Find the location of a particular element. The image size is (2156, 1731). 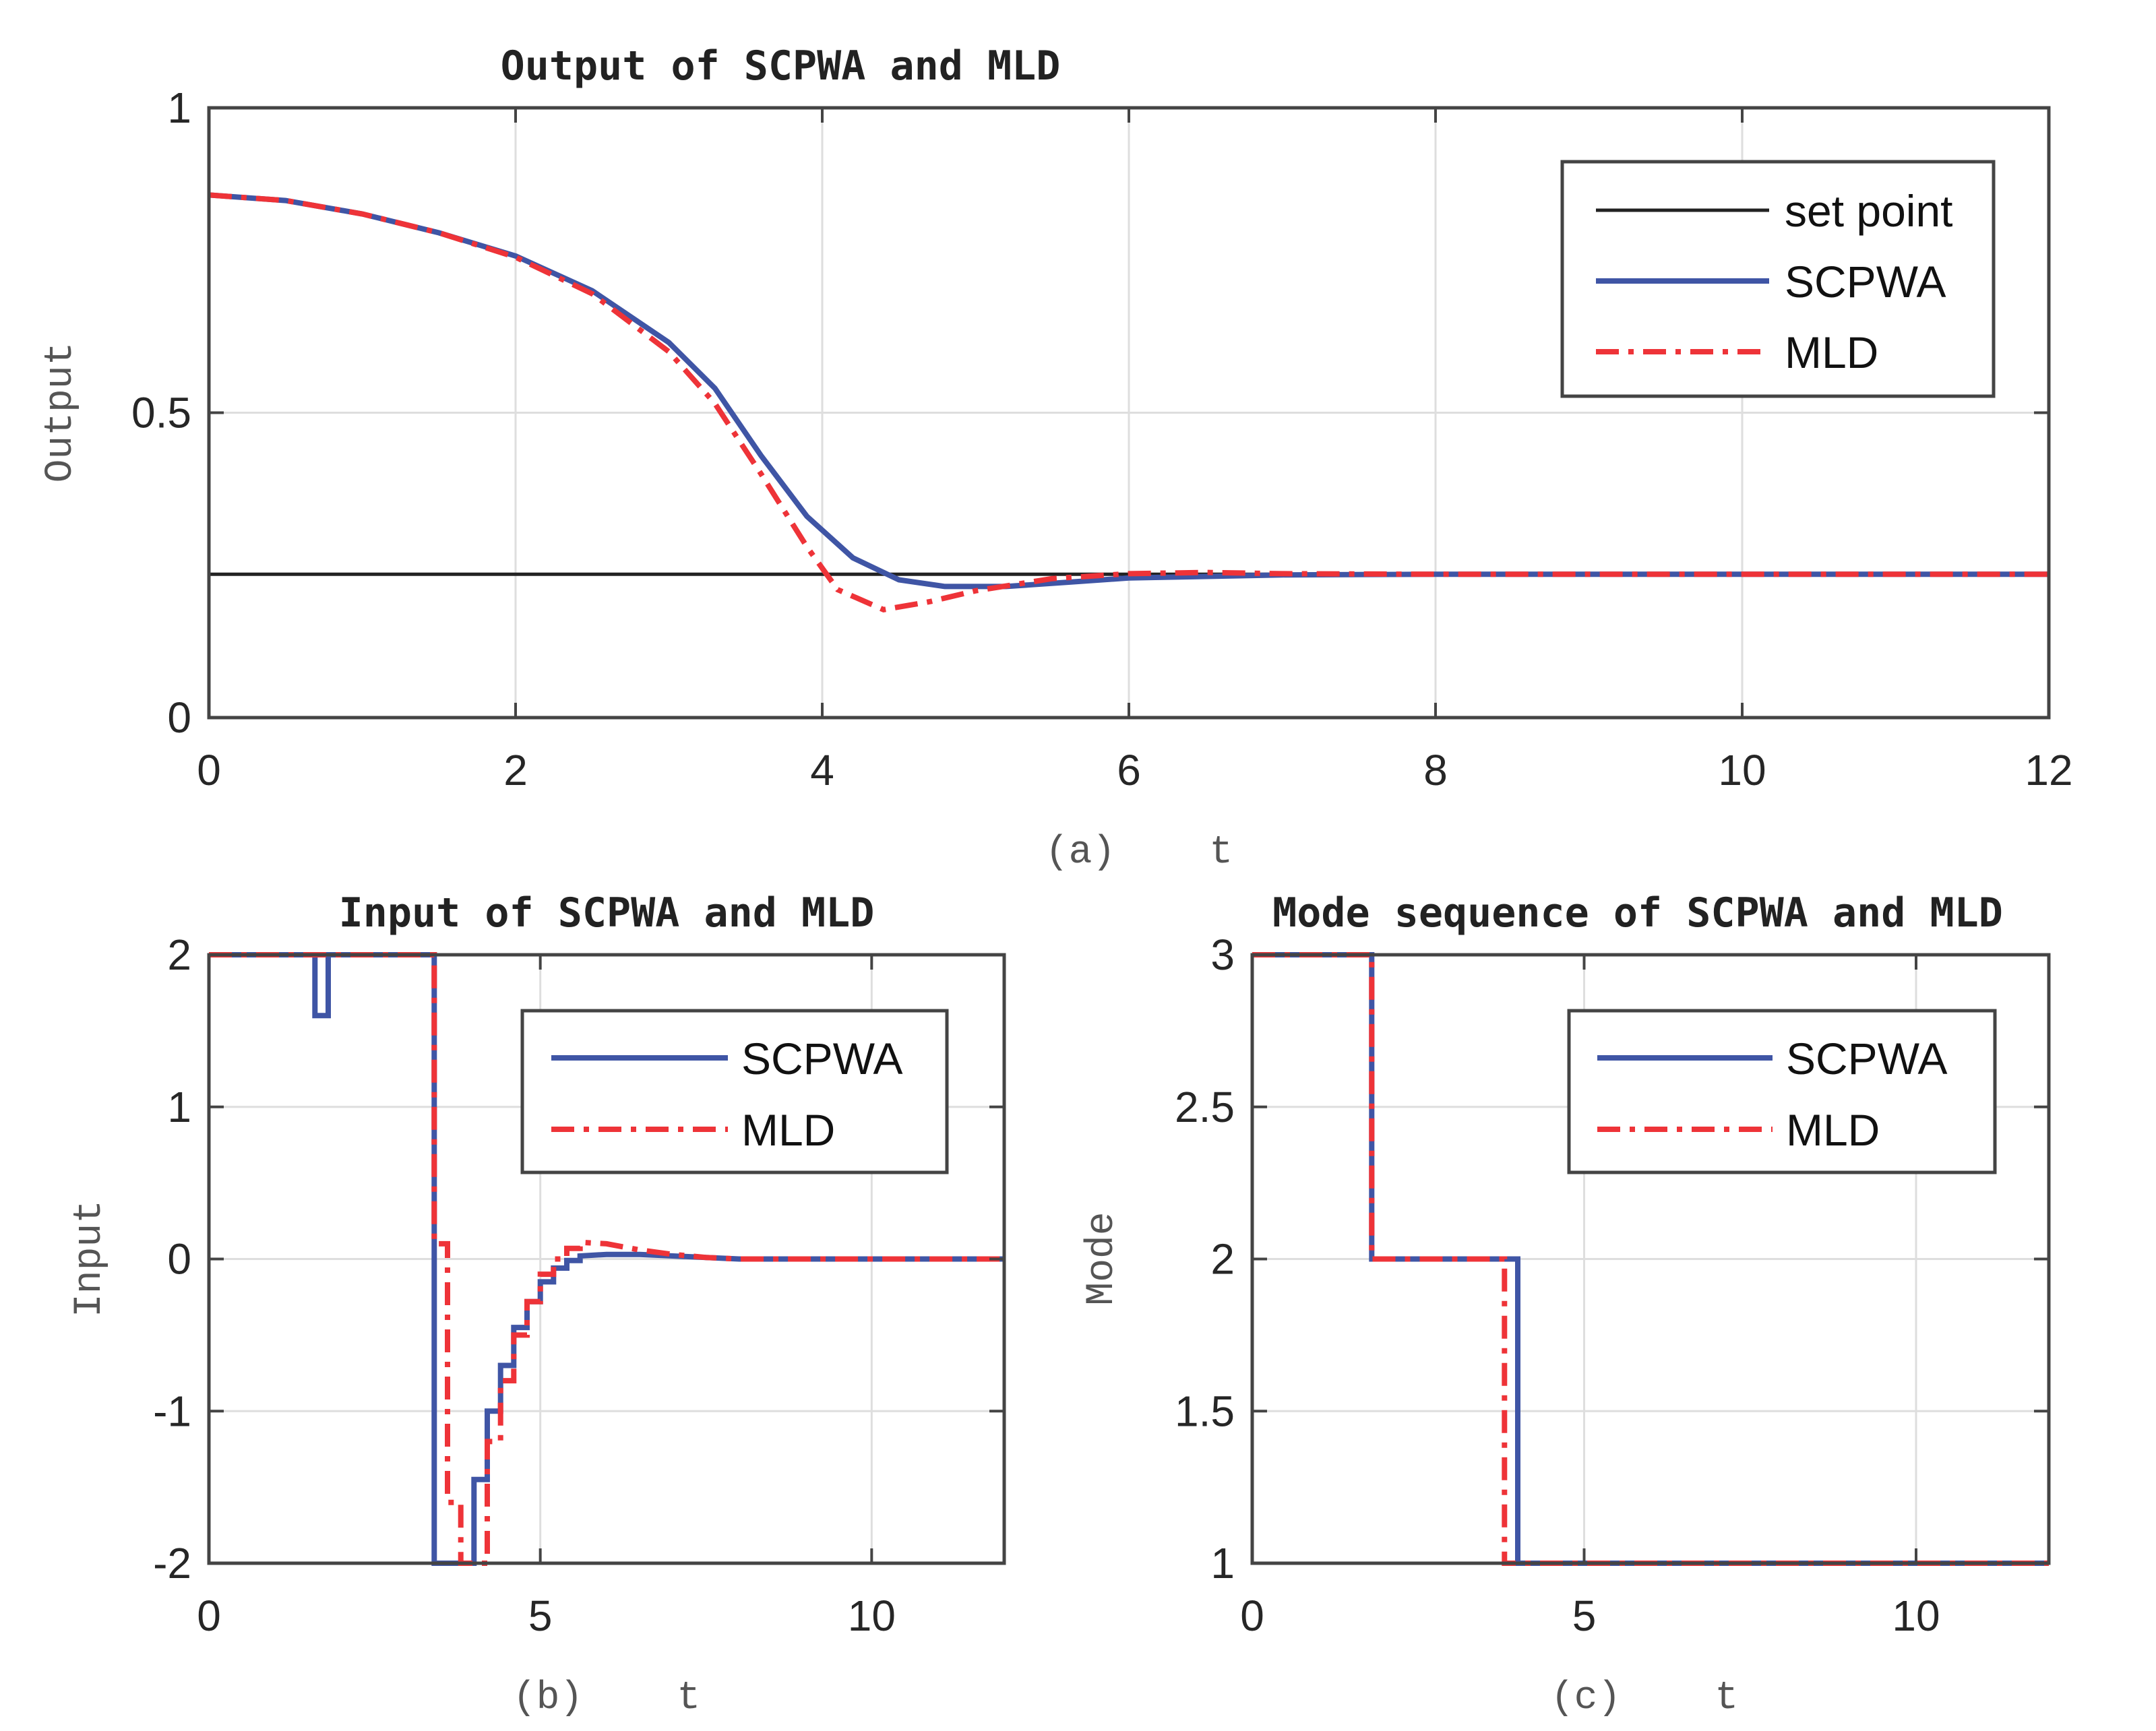

panel-c-ylabel: Mode is located at coordinates (1102, 1258).